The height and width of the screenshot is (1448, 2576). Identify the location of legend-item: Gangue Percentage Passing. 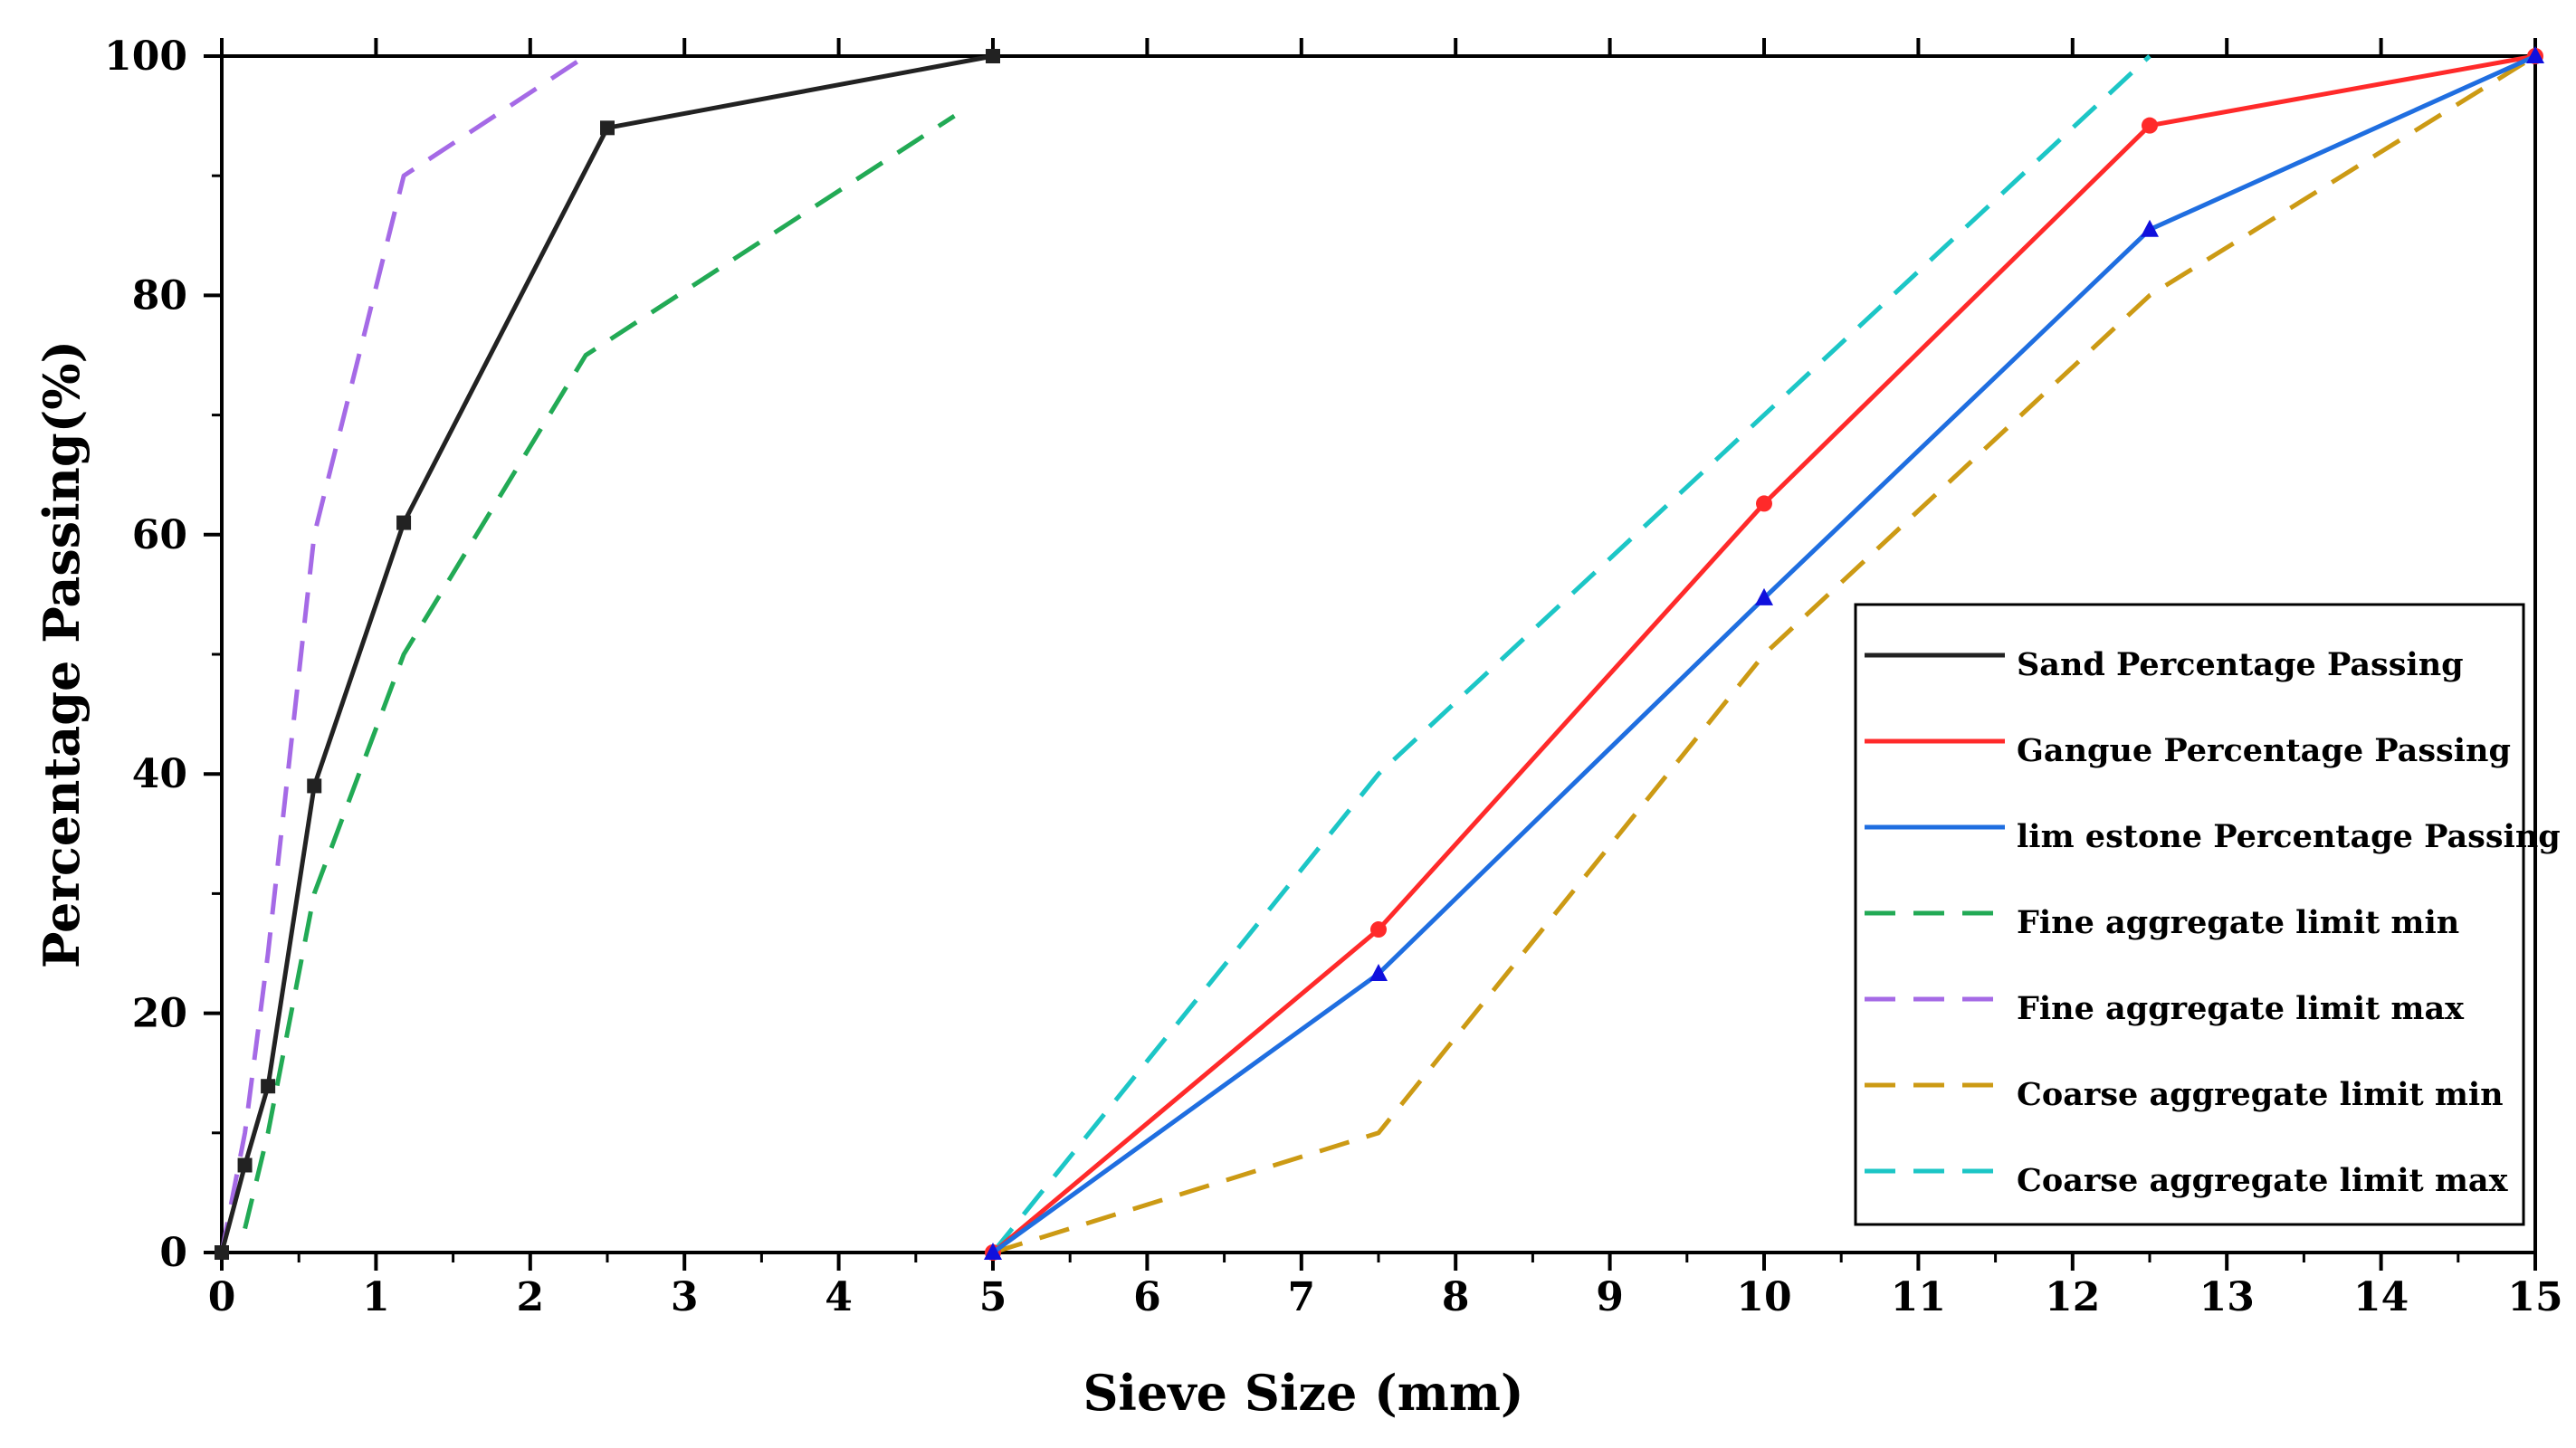
(2188, 750).